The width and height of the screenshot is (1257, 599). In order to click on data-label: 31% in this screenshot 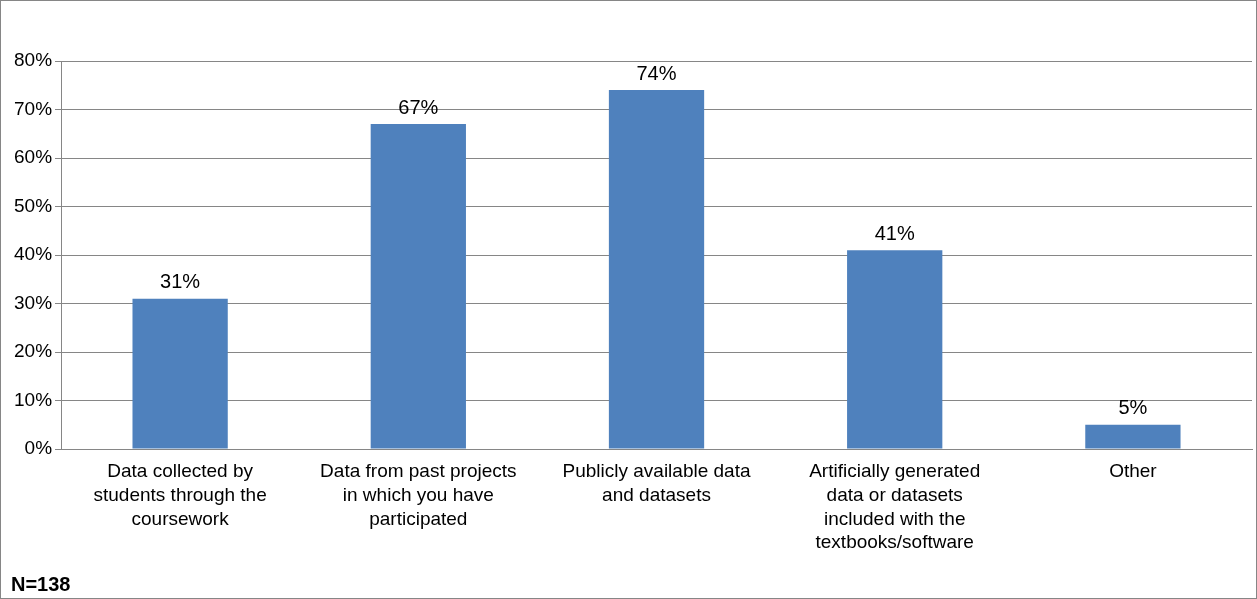, I will do `click(180, 281)`.